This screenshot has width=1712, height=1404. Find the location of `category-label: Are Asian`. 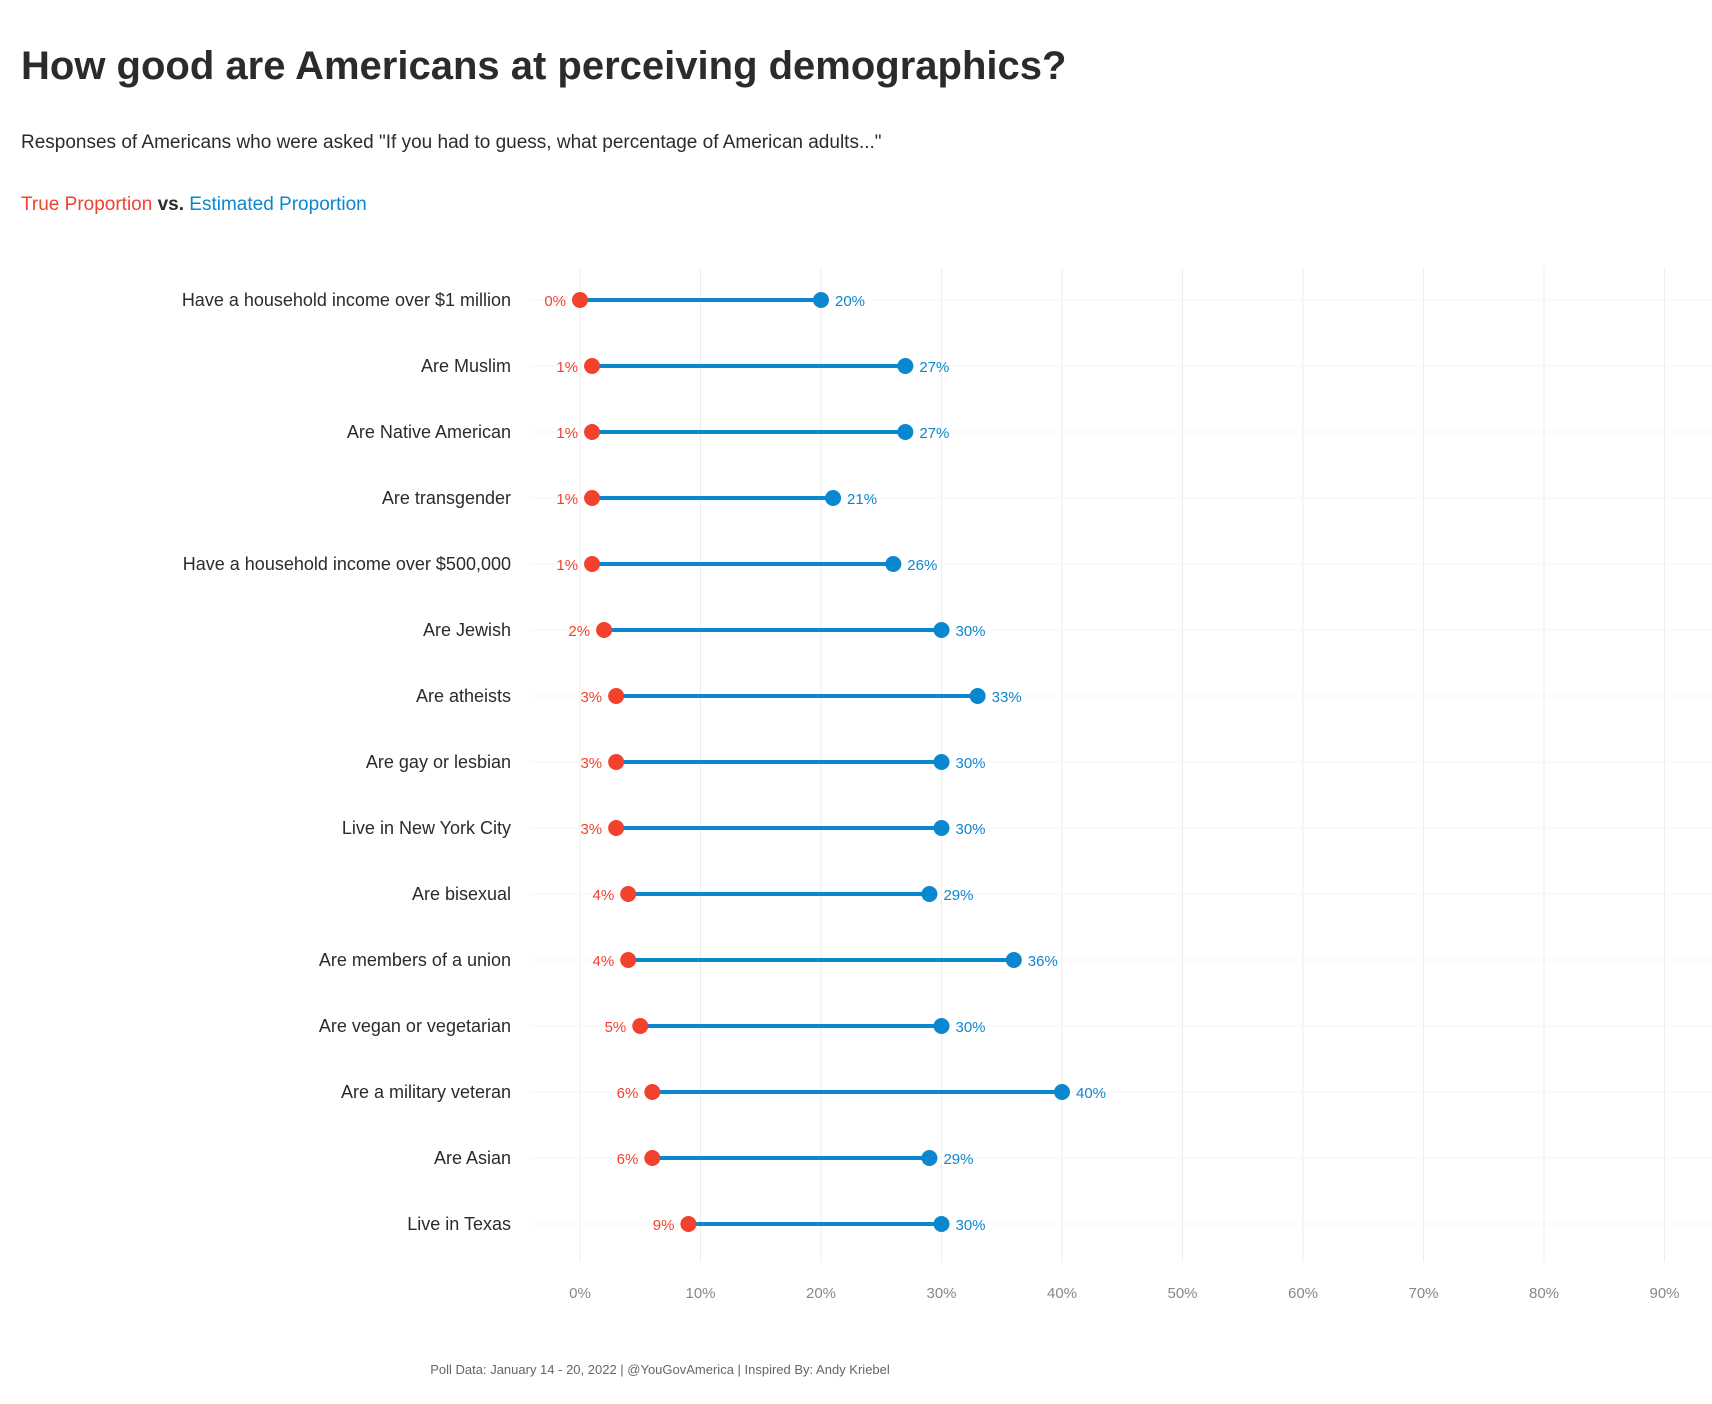

category-label: Are Asian is located at coordinates (472, 1158).